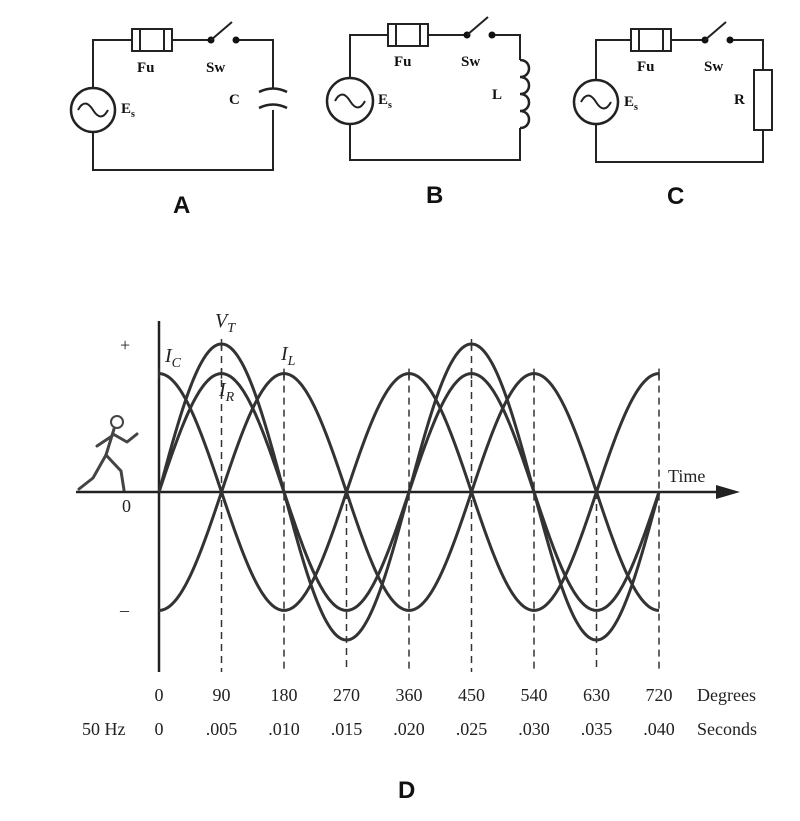 This screenshot has width=800, height=821. Describe the element at coordinates (470, 62) in the screenshot. I see `switch-label-b: Sw` at that location.